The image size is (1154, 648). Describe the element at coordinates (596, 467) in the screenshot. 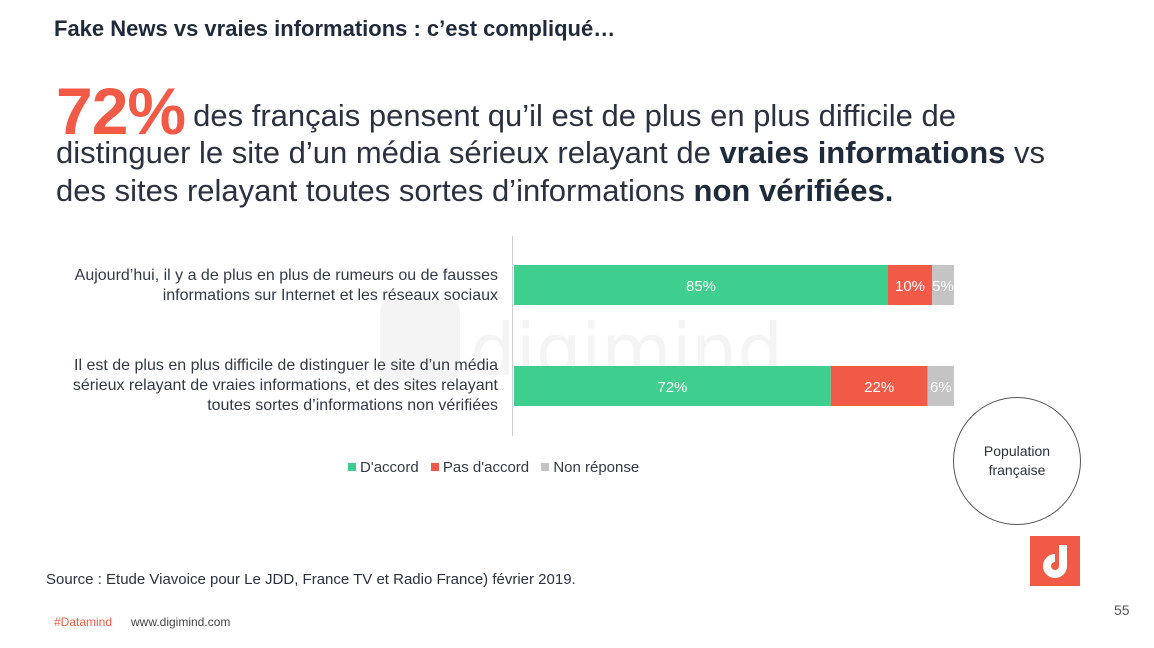

I see `legend-label-non-reponse: Non réponse` at that location.